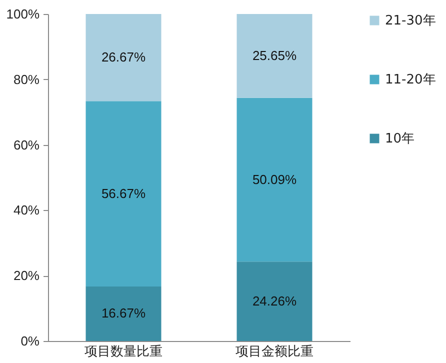  What do you see at coordinates (26, 276) in the screenshot?
I see `y-tick-label: 20%` at bounding box center [26, 276].